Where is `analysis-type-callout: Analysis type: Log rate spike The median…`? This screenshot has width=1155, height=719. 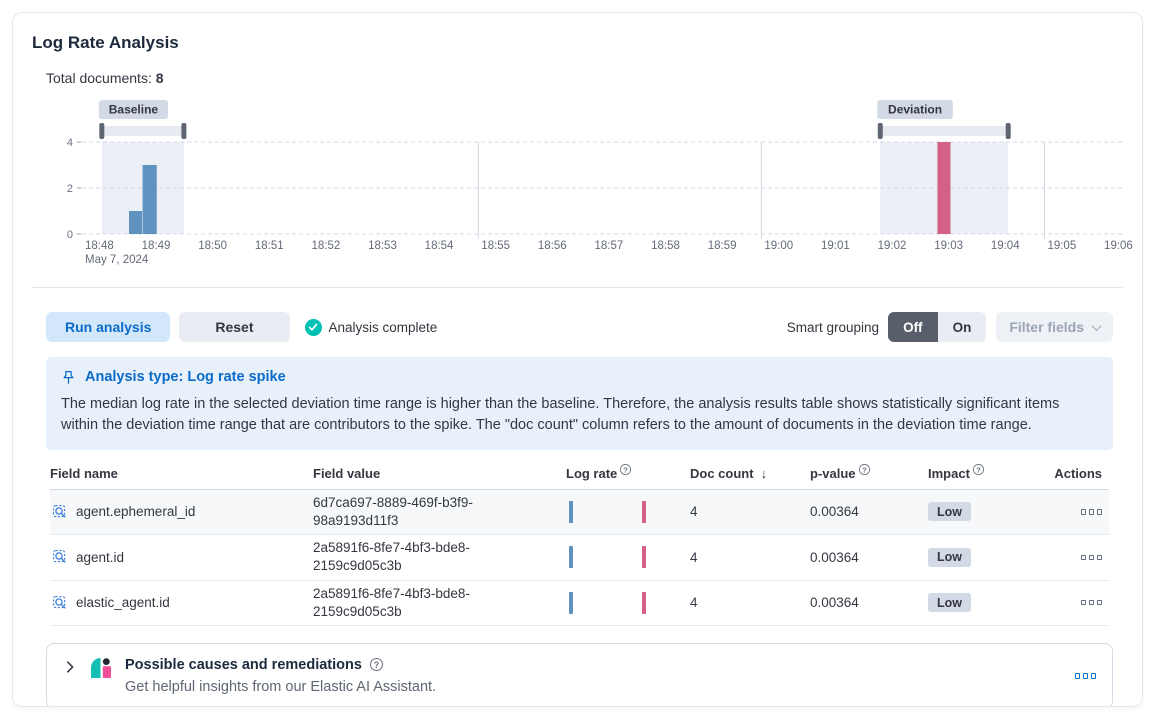
analysis-type-callout: Analysis type: Log rate spike The median… is located at coordinates (579, 403).